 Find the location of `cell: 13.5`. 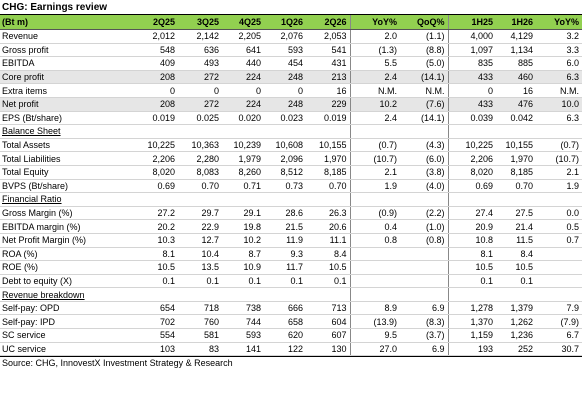

cell: 13.5 is located at coordinates (200, 267).